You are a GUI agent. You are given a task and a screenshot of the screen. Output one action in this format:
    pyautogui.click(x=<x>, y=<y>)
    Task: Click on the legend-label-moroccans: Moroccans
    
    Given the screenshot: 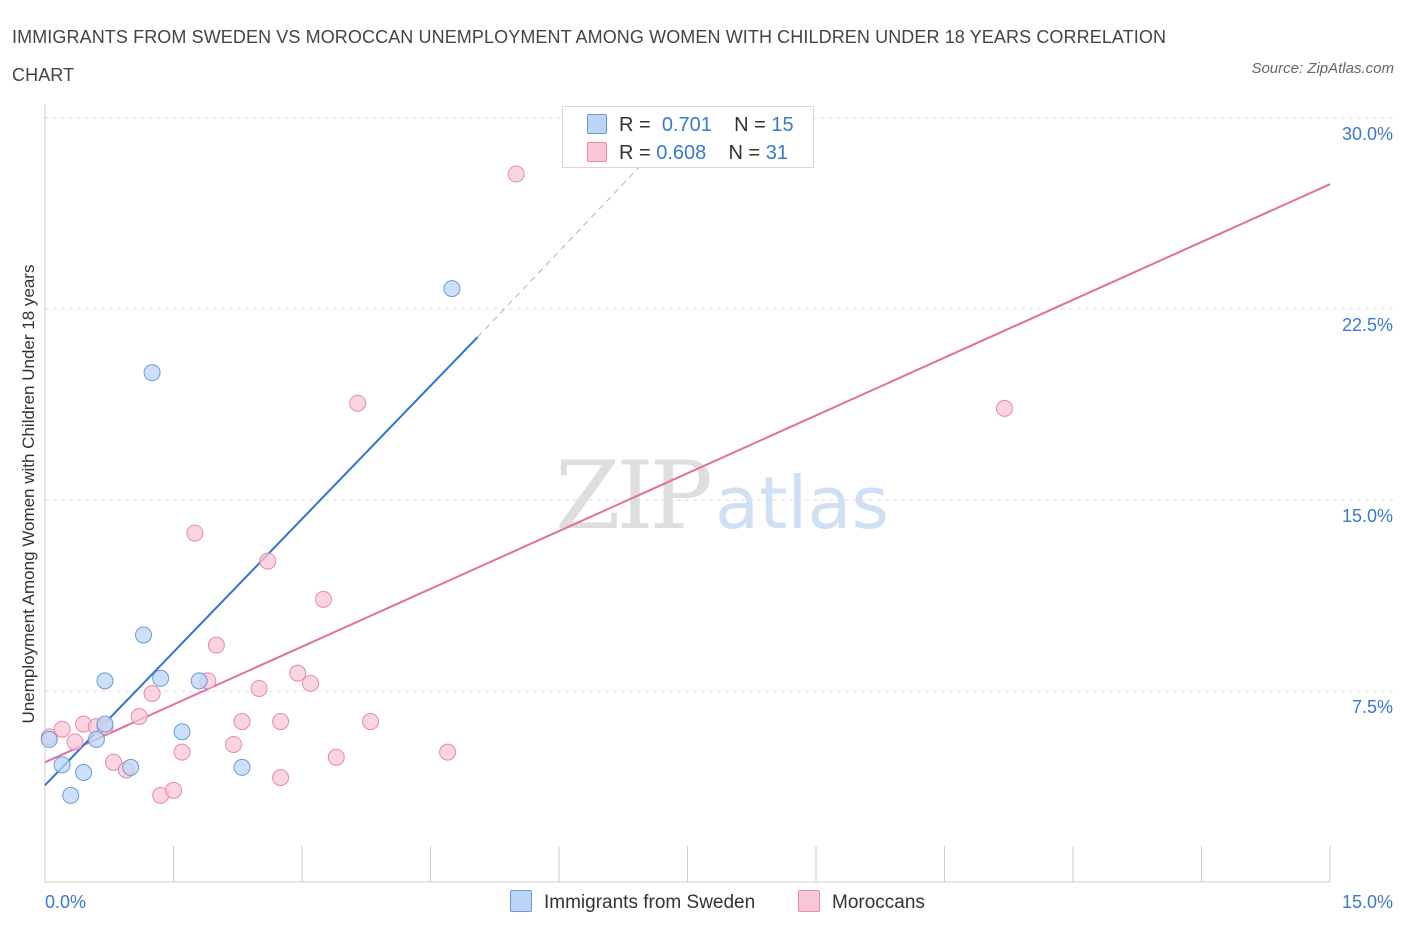 What is the action you would take?
    pyautogui.click(x=878, y=902)
    